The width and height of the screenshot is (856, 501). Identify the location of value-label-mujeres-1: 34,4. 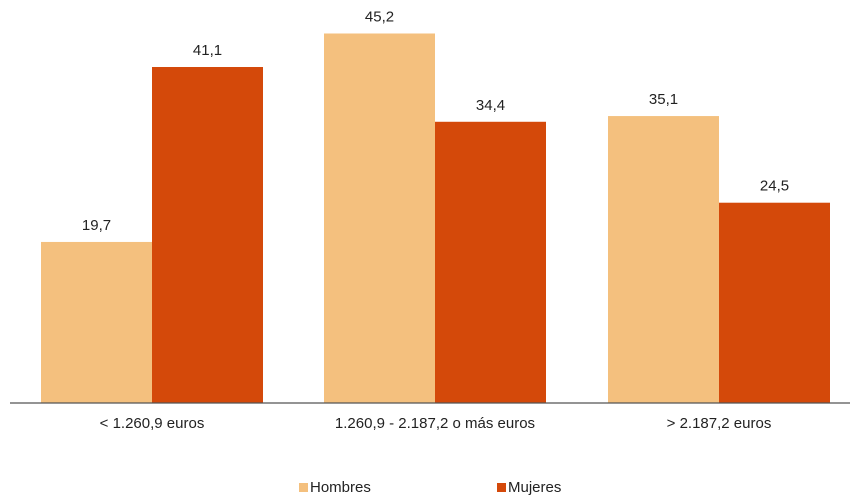
(490, 105).